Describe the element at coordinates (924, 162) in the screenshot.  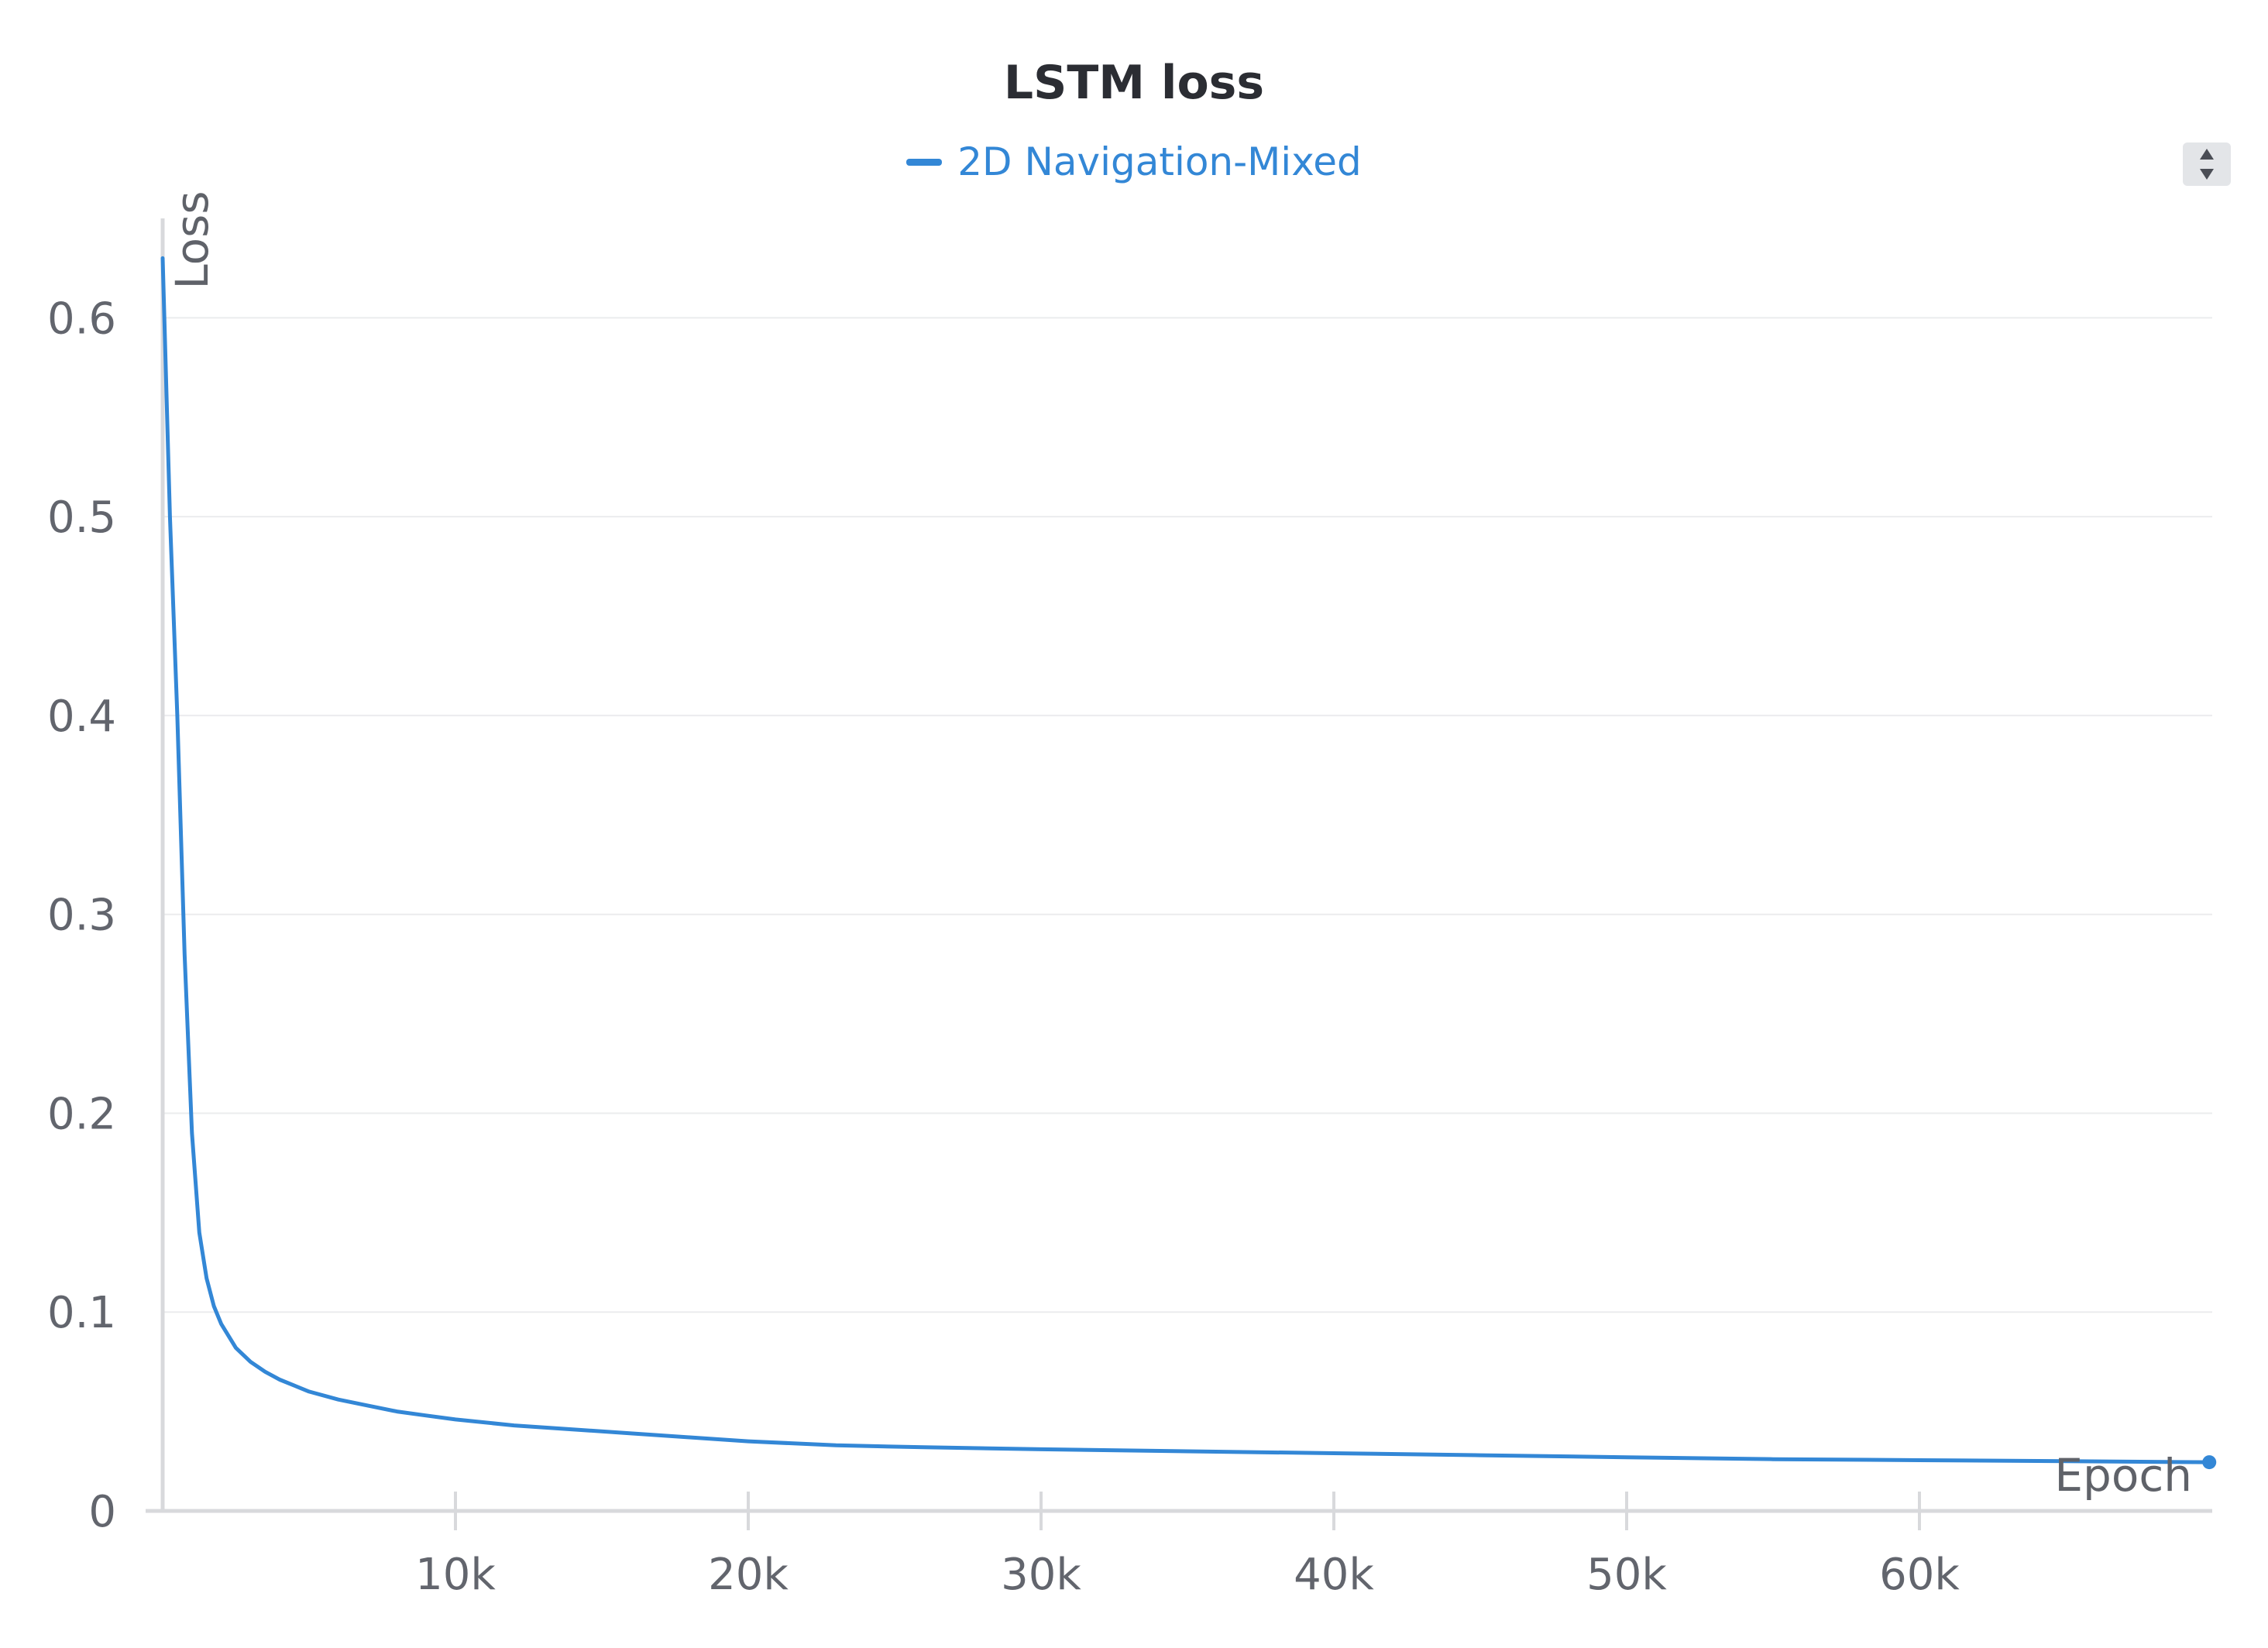
I see `legend-swatch` at that location.